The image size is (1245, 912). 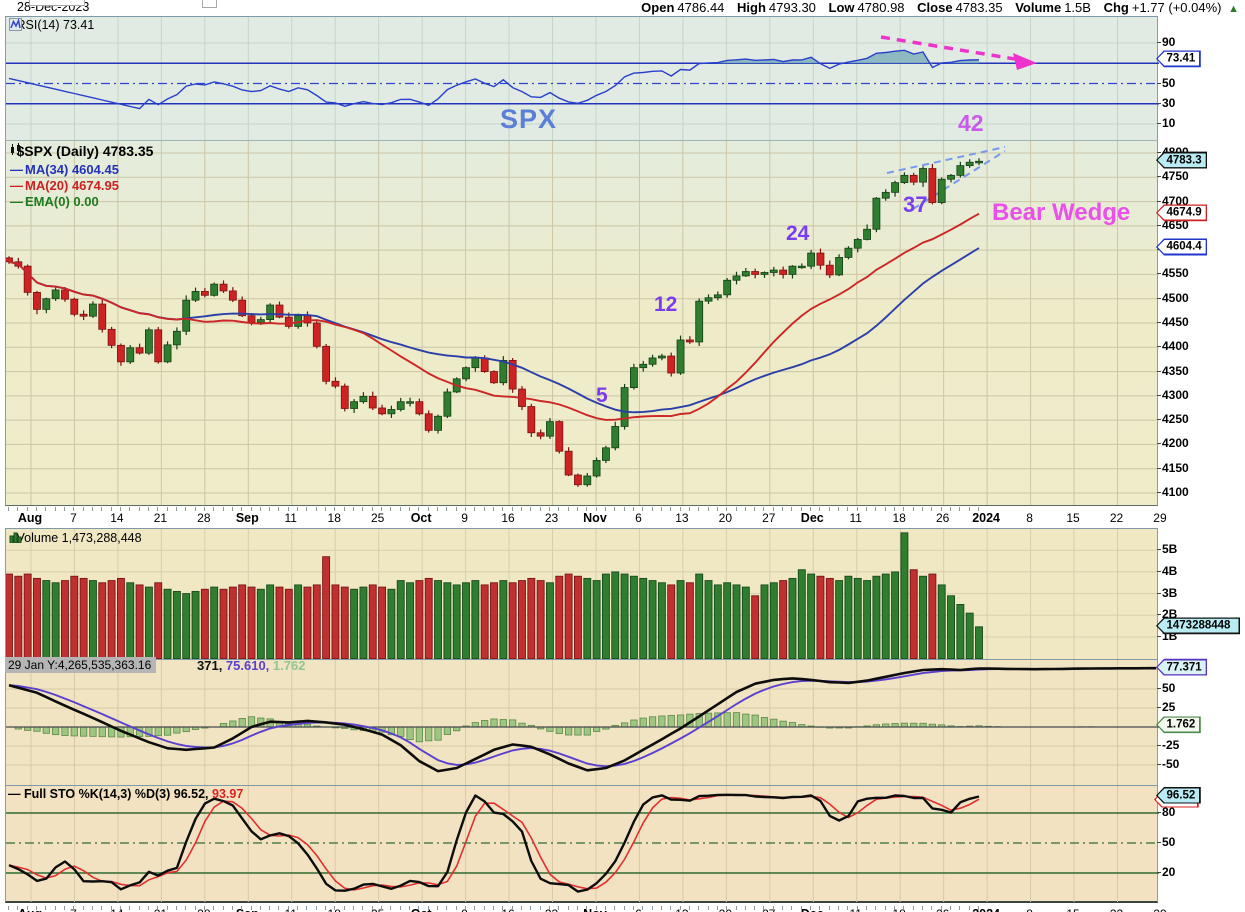 What do you see at coordinates (1178, 795) in the screenshot?
I see `stoch-k-badge-value: 96.52` at bounding box center [1178, 795].